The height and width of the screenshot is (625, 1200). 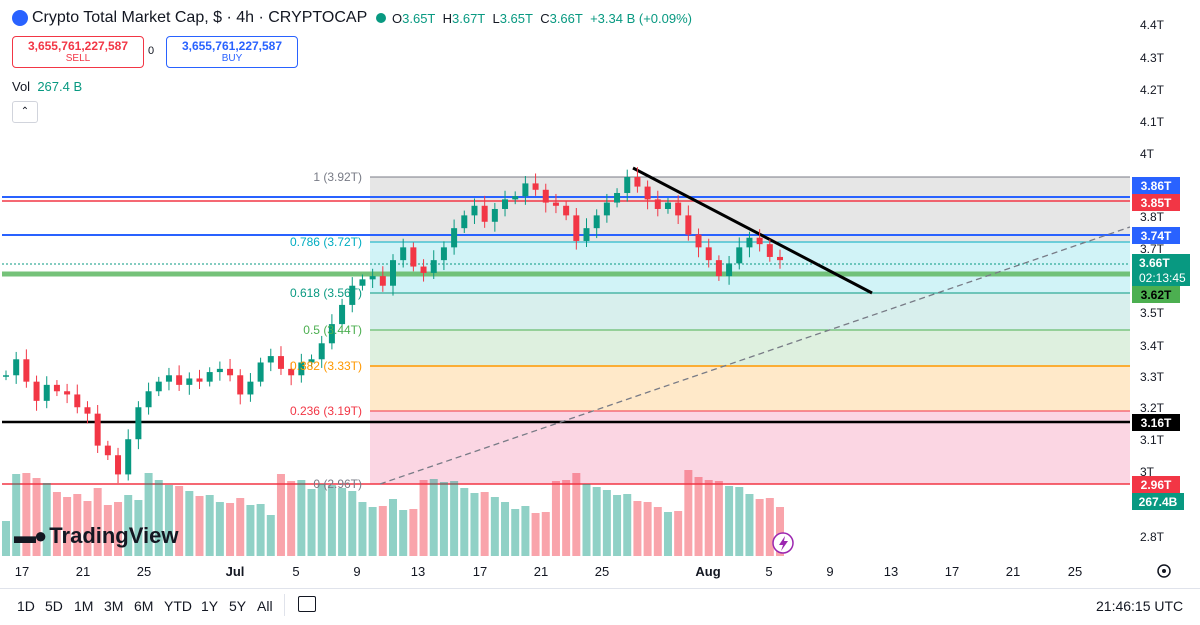 I want to click on time-tick: 25, so click(x=144, y=571).